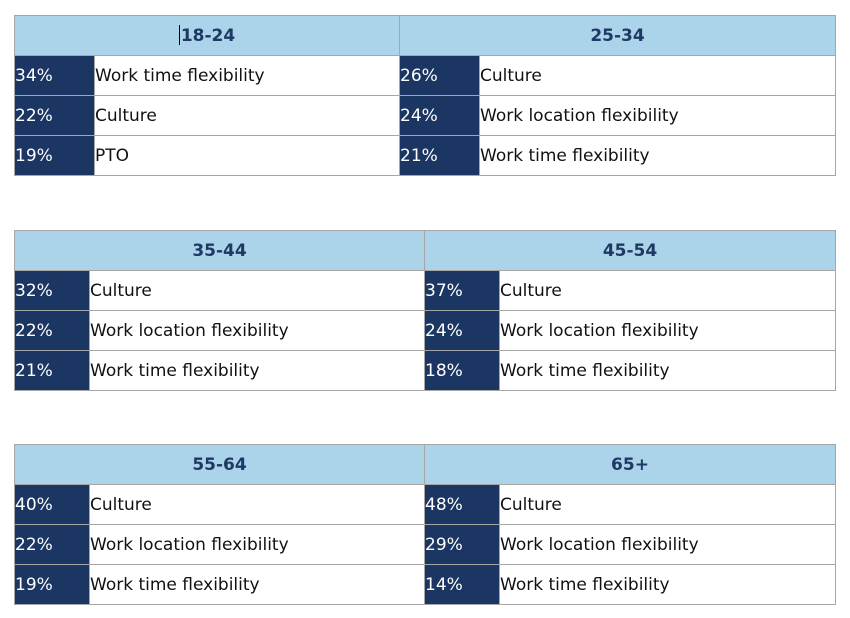 This screenshot has width=850, height=618. What do you see at coordinates (617, 35) in the screenshot?
I see `age-group-header: 25-34` at bounding box center [617, 35].